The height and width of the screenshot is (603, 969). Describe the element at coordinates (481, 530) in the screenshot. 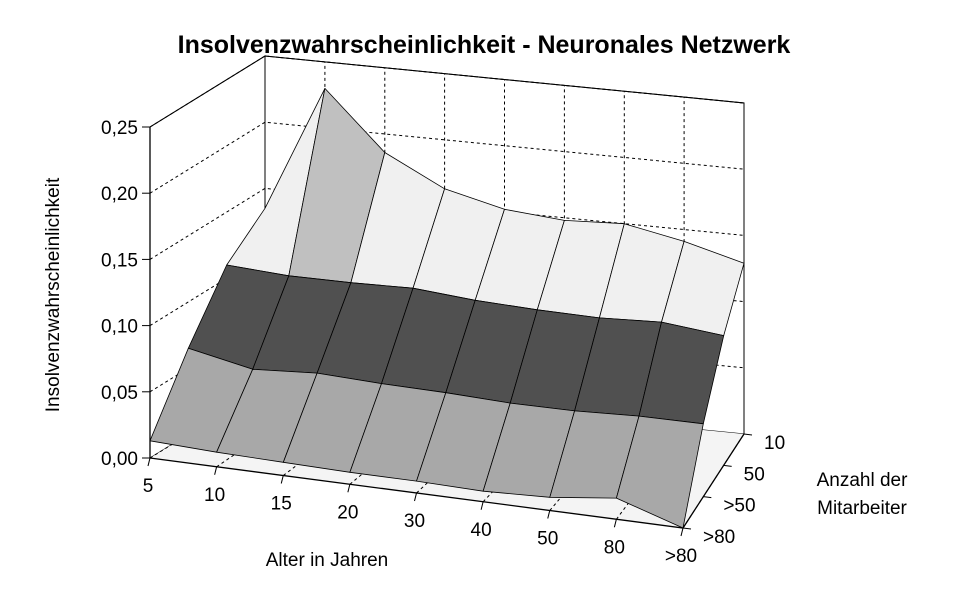

I see `x-tick-label: 40` at that location.